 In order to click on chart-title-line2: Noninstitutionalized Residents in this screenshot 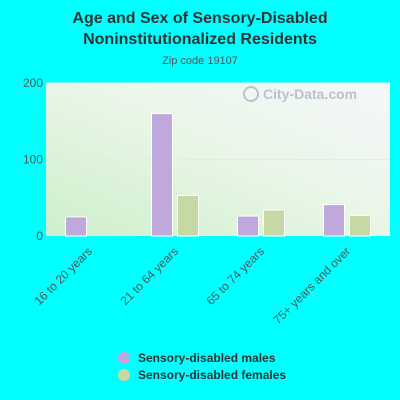, I will do `click(200, 39)`.